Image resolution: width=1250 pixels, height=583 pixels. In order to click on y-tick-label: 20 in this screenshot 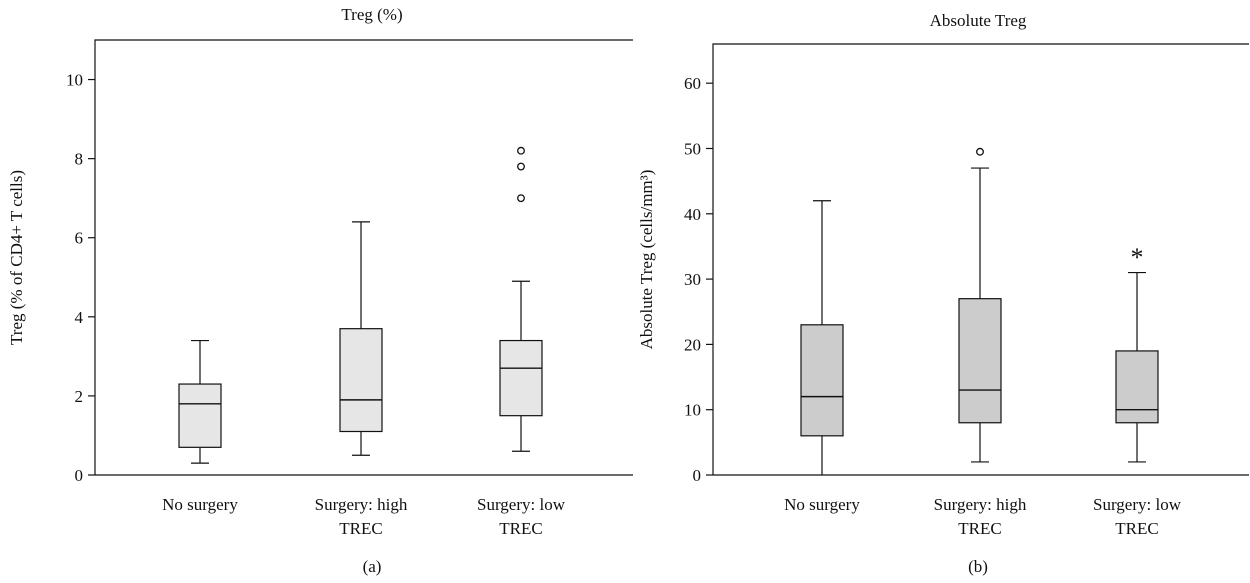, I will do `click(692, 344)`.